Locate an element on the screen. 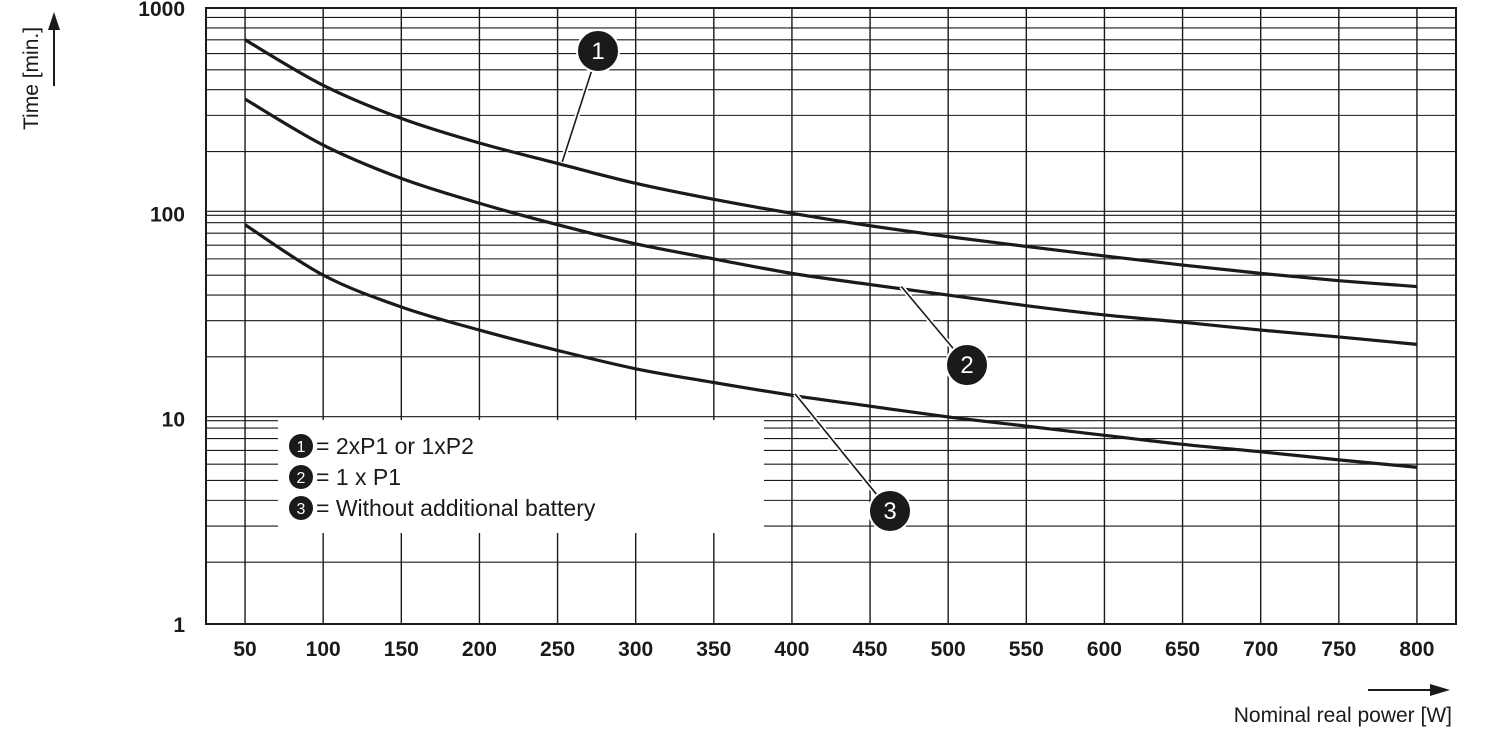 The image size is (1500, 742). x-tick-label: 100 is located at coordinates (323, 649).